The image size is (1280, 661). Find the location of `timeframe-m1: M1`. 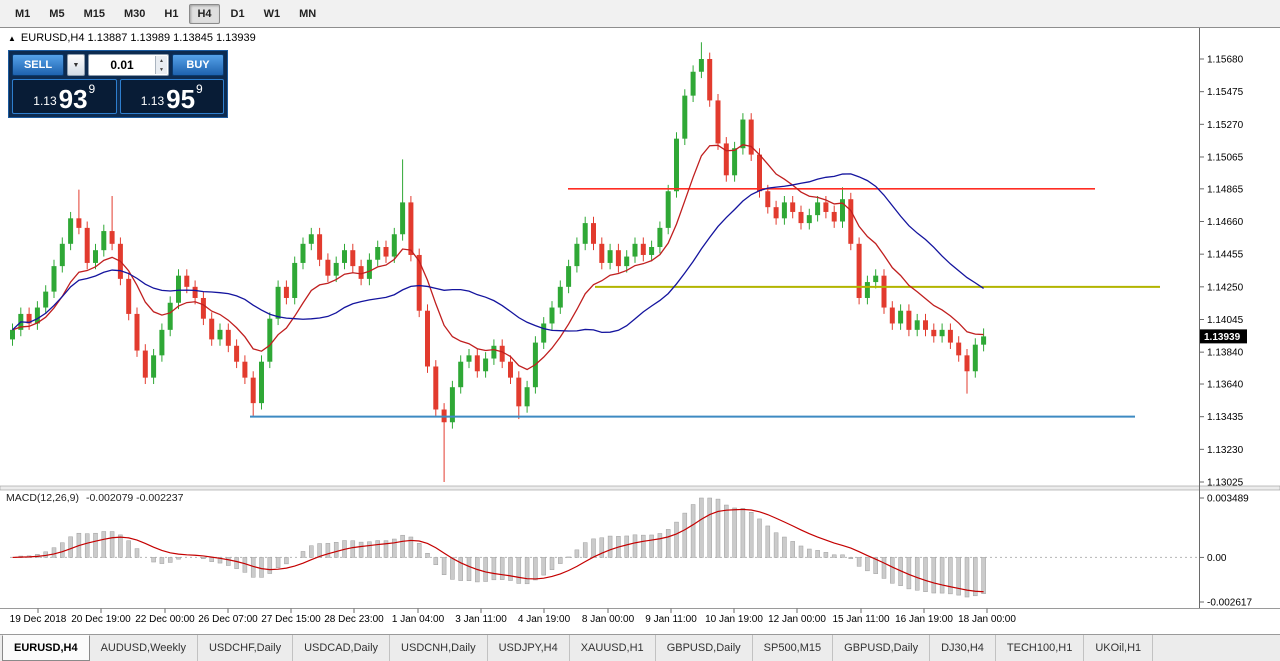

timeframe-m1: M1 is located at coordinates (23, 13).